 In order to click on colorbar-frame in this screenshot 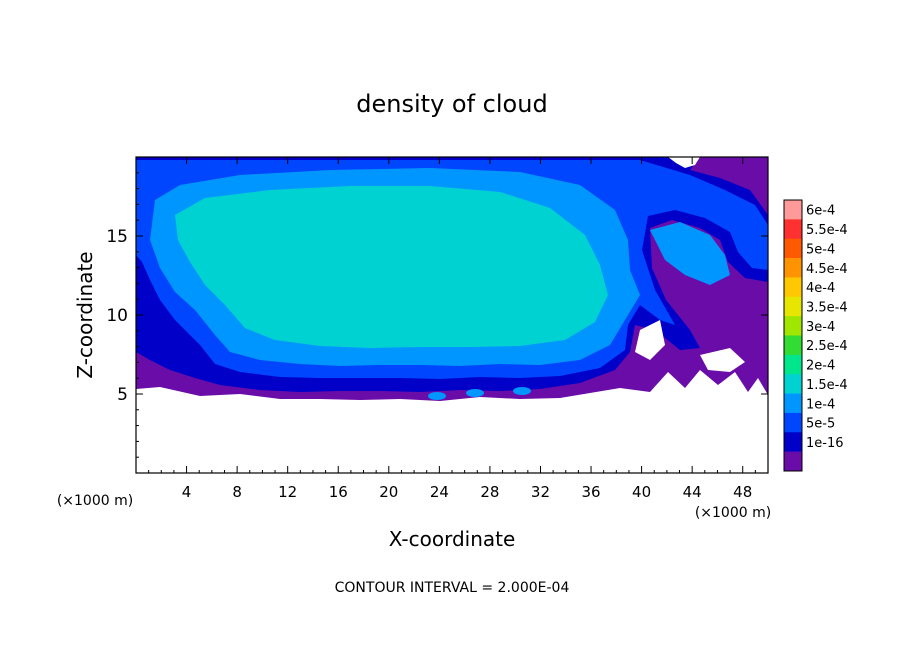, I will do `click(793, 335)`.